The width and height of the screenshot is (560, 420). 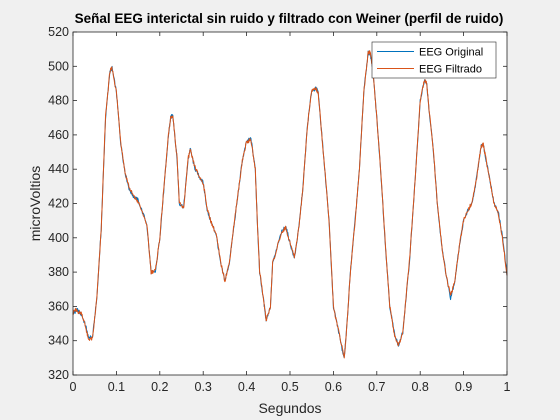 What do you see at coordinates (159, 387) in the screenshot?
I see `x-tick-label: 0.2` at bounding box center [159, 387].